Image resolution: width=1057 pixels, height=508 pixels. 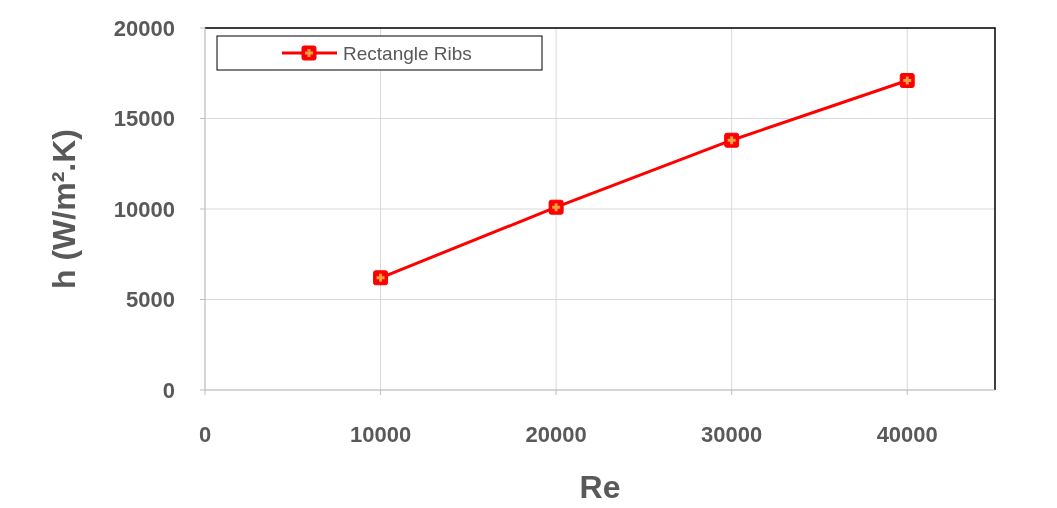 What do you see at coordinates (407, 53) in the screenshot?
I see `legend-label: Rectangle Ribs` at bounding box center [407, 53].